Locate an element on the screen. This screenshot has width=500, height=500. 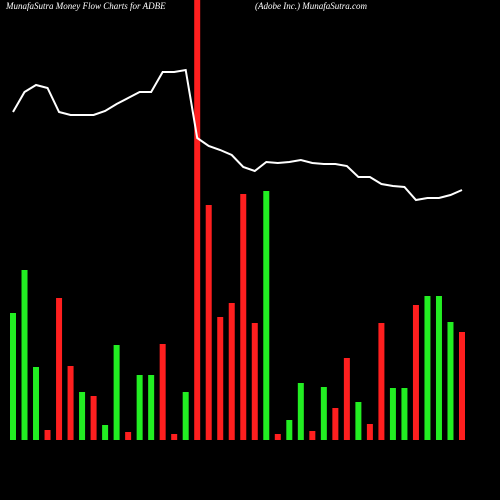
chart-title: MunafaSutra Money Flow Charts for ADBE is located at coordinates (85, 6).